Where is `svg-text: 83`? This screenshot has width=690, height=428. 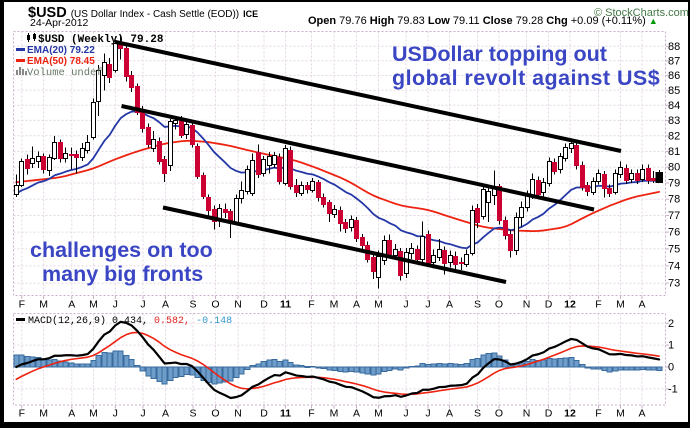 svg-text: 83 is located at coordinates (674, 121).